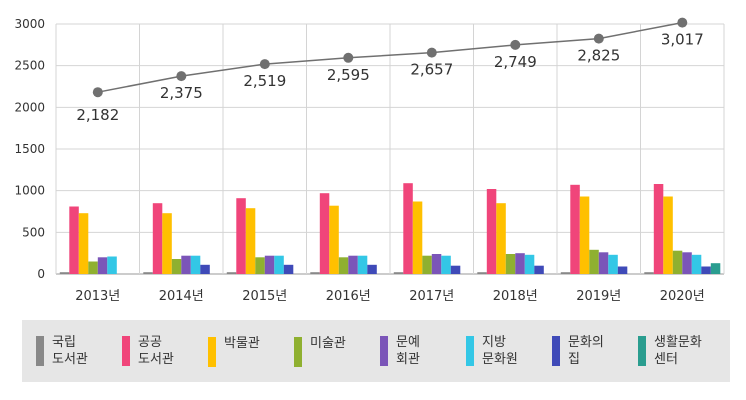  Describe the element at coordinates (431, 70) in the screenshot. I see `data-label: 2,657` at that location.